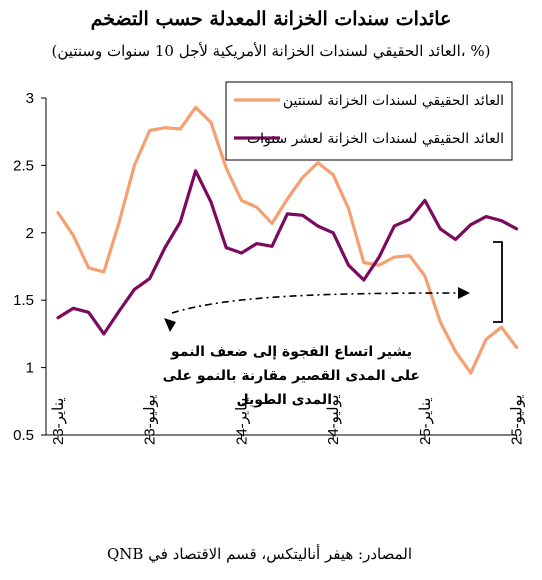  I want to click on x-tick-label: يوليو-24, so click(333, 420).